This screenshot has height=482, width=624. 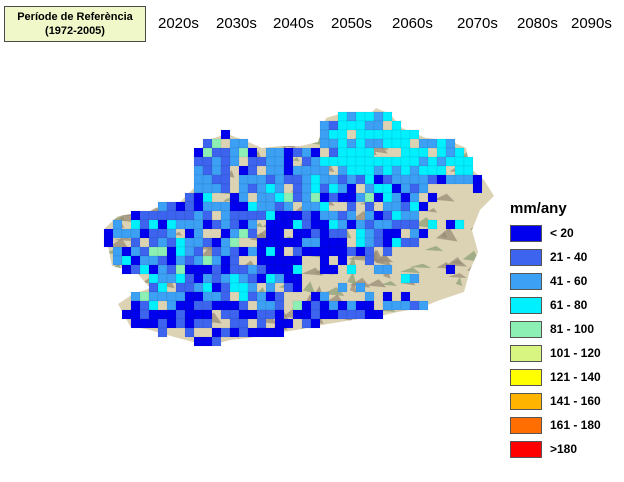 I want to click on decade-2080s: 2080s, so click(x=537, y=23).